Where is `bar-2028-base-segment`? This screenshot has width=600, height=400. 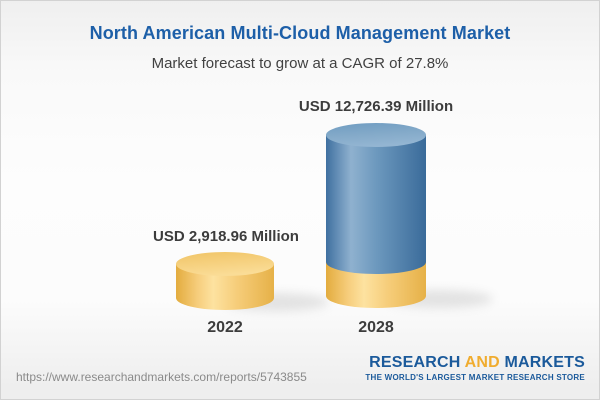 bar-2028-base-segment is located at coordinates (376, 283).